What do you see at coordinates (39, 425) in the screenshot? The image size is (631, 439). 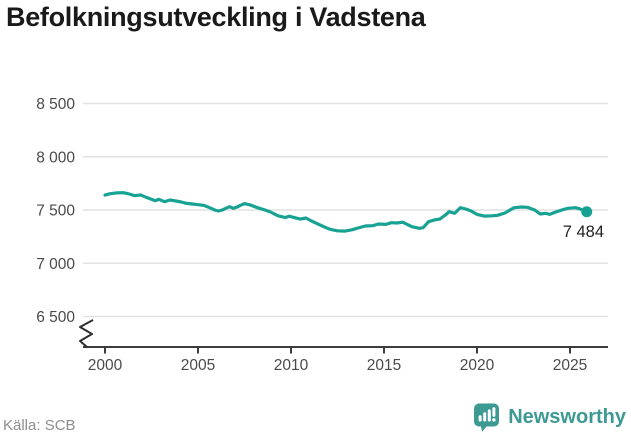 I see `source-label: Källa: SCB` at bounding box center [39, 425].